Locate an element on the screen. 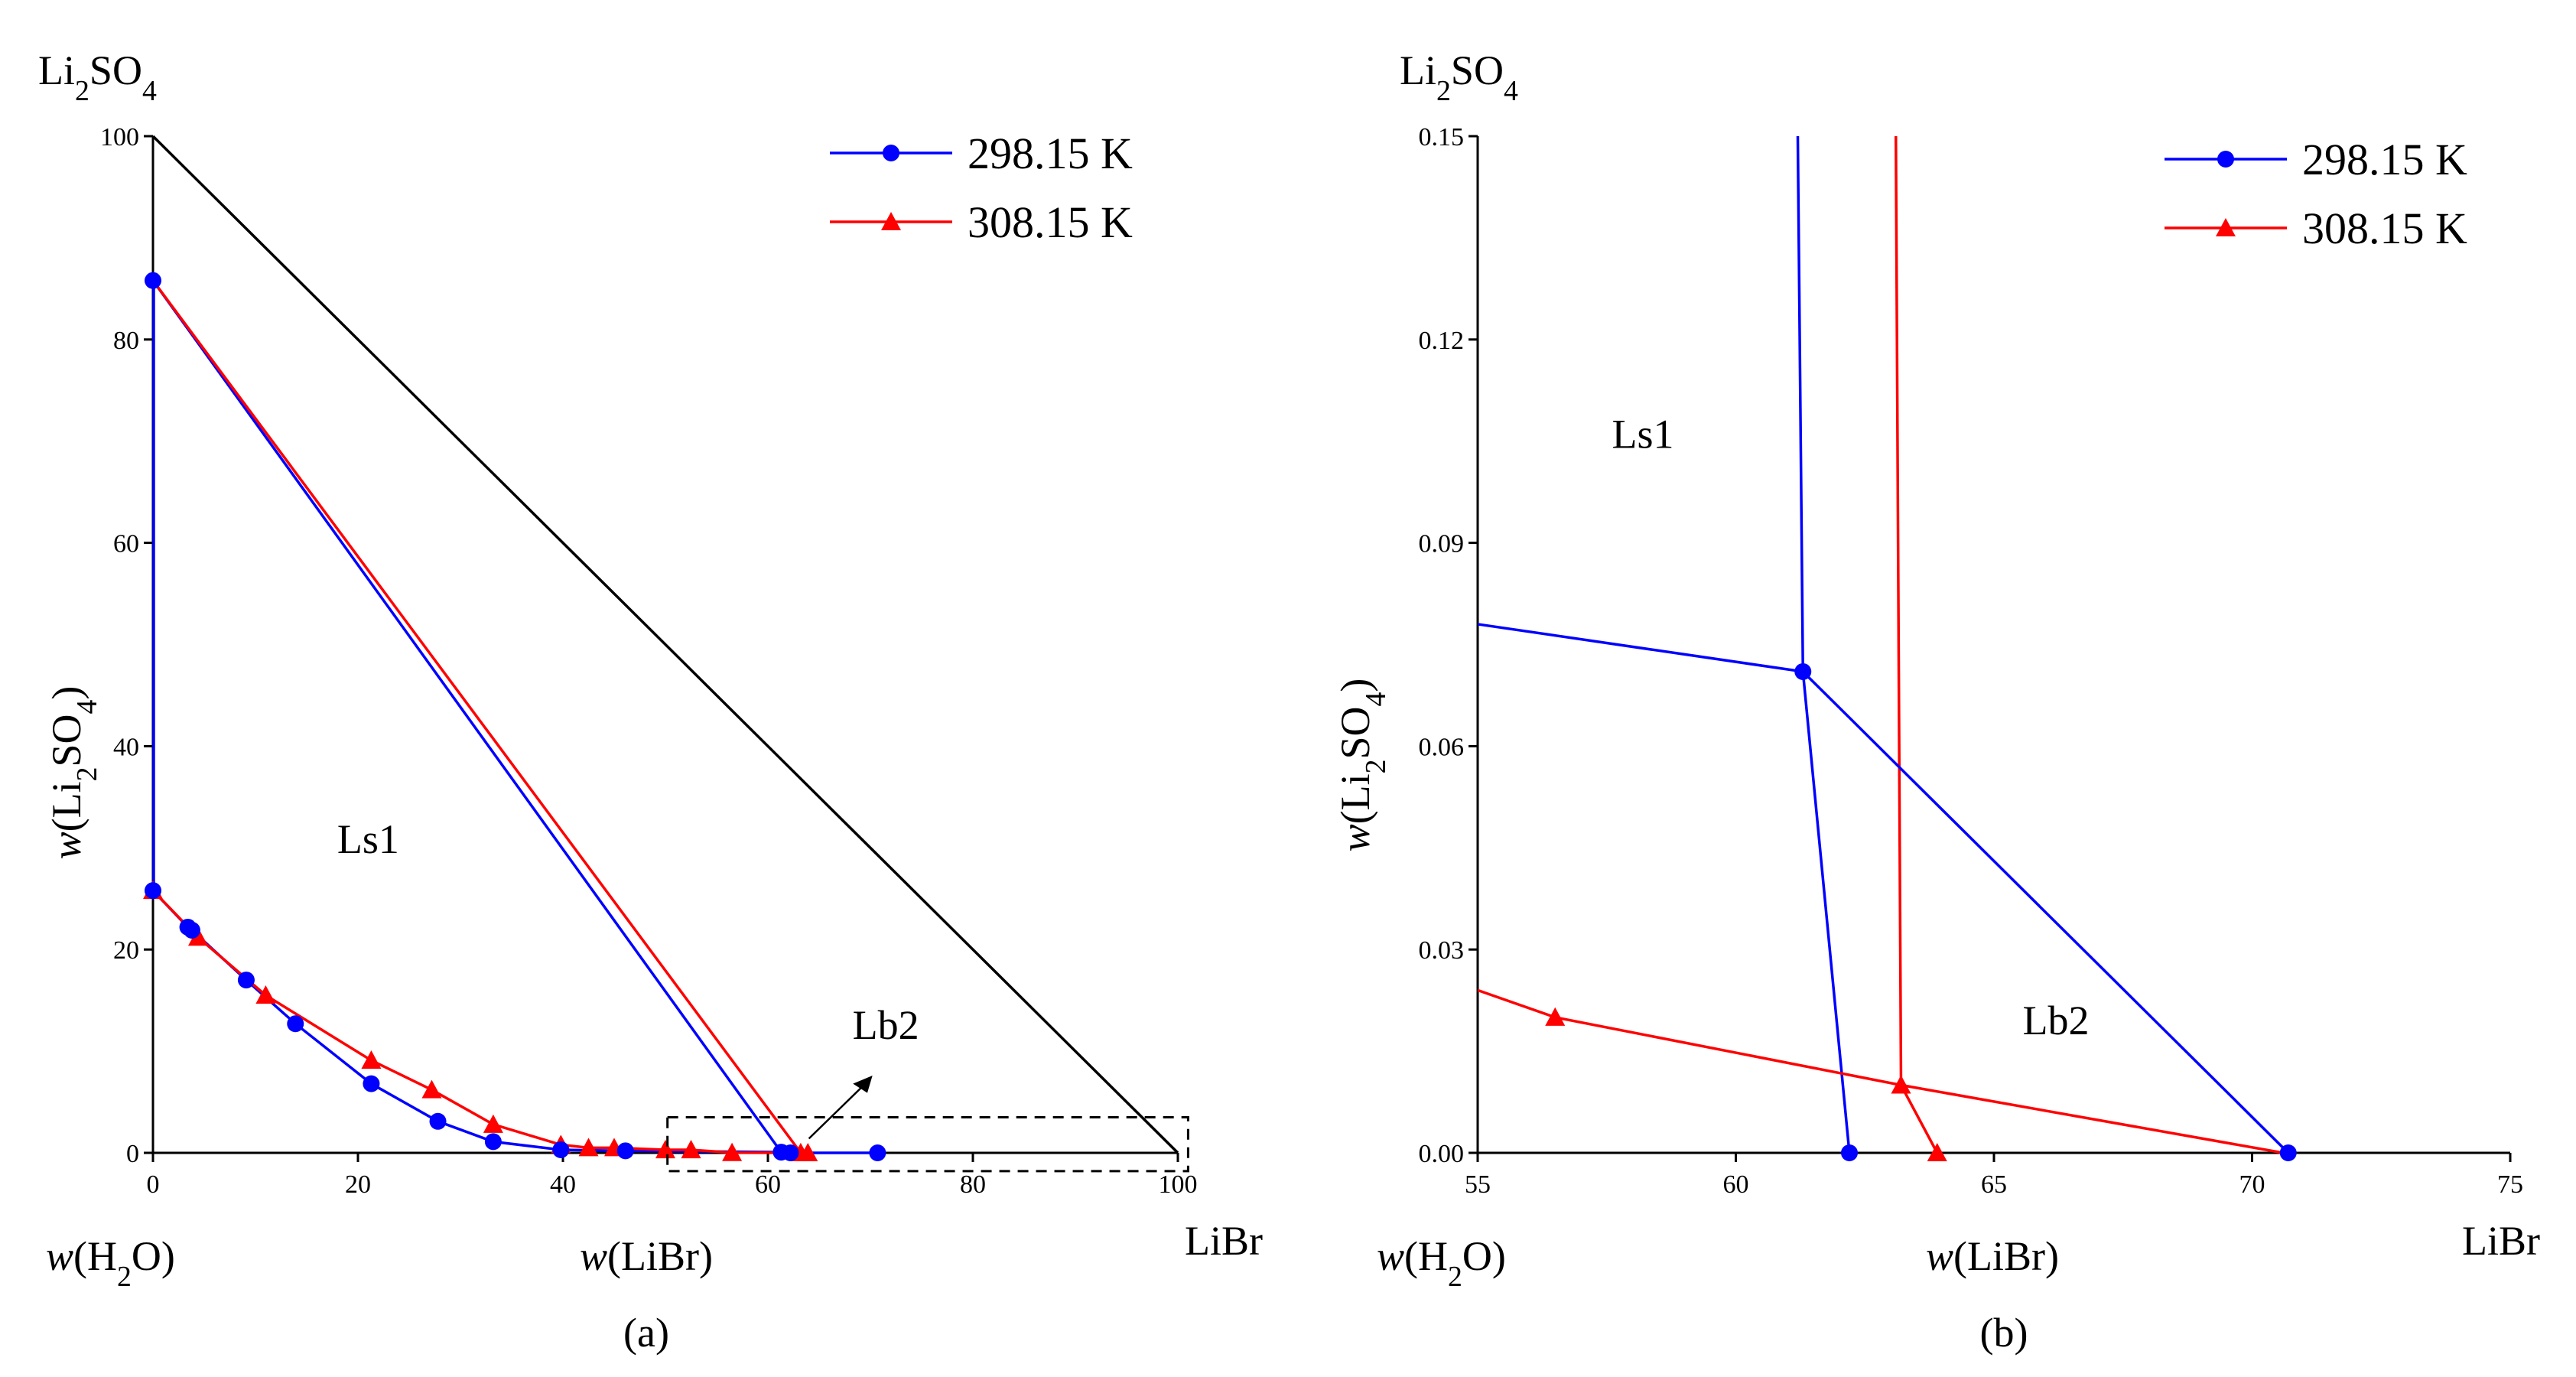 Image resolution: width=2576 pixels, height=1377 pixels. y-tick-label: 40 is located at coordinates (126, 747).